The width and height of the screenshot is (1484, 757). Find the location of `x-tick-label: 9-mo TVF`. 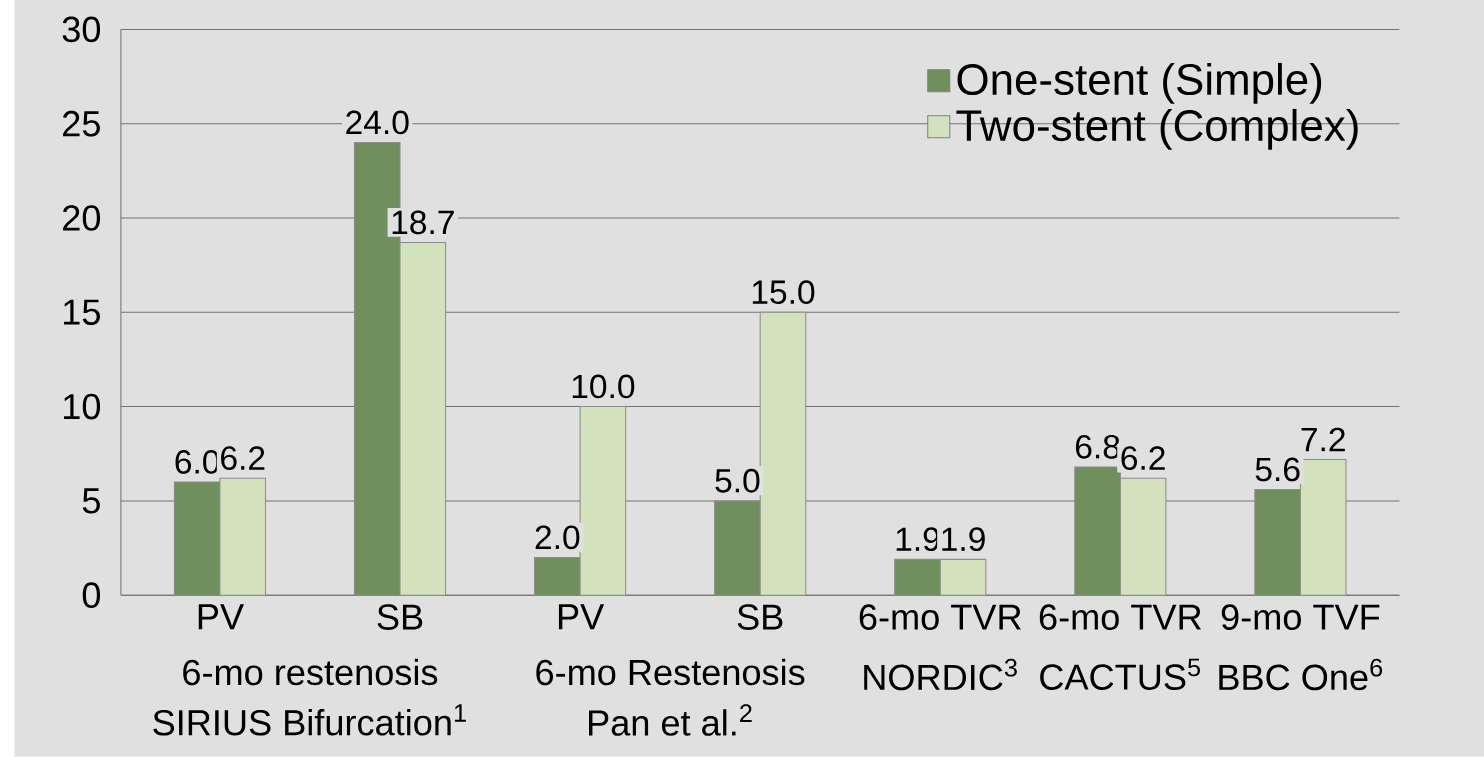

x-tick-label: 9-mo TVF is located at coordinates (1300, 617).